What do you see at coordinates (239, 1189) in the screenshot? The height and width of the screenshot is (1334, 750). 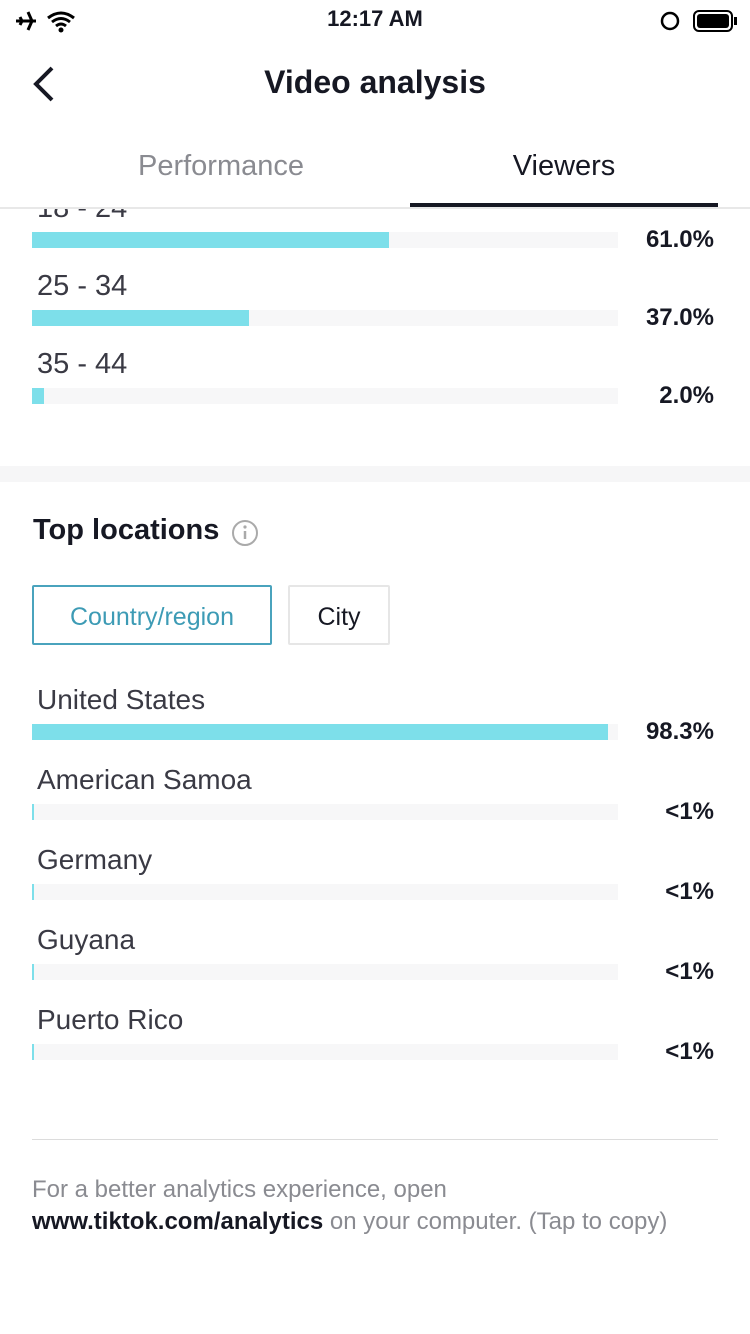 I see `footer-text: For a better analytics experience, open` at bounding box center [239, 1189].